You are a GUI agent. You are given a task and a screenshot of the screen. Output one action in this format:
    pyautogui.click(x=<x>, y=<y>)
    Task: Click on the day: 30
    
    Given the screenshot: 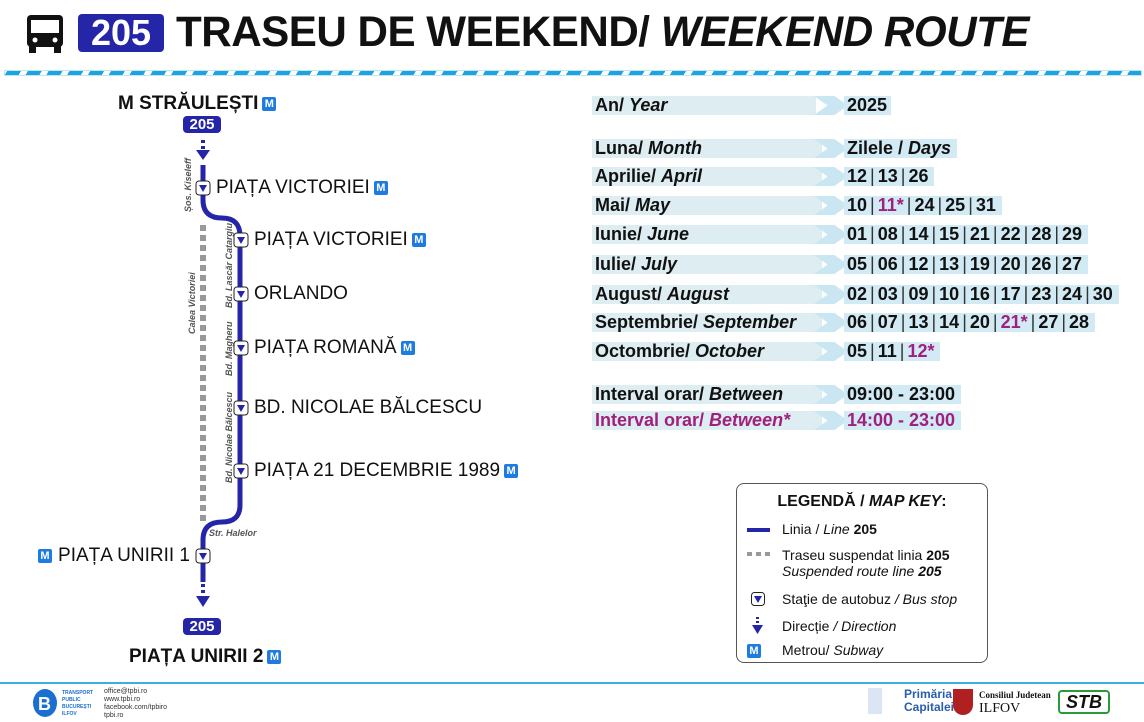 What is the action you would take?
    pyautogui.click(x=1102, y=294)
    